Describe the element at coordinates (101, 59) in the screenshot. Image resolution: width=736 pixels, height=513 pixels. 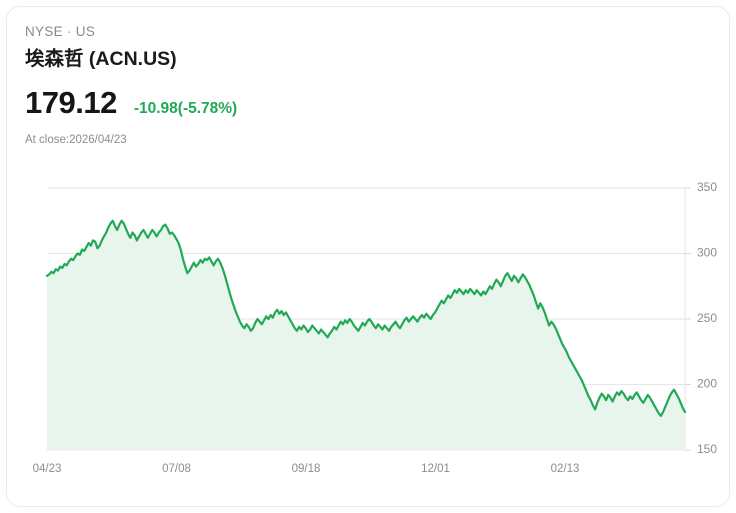
I see `page-title: 埃森哲 (ACN.US)` at that location.